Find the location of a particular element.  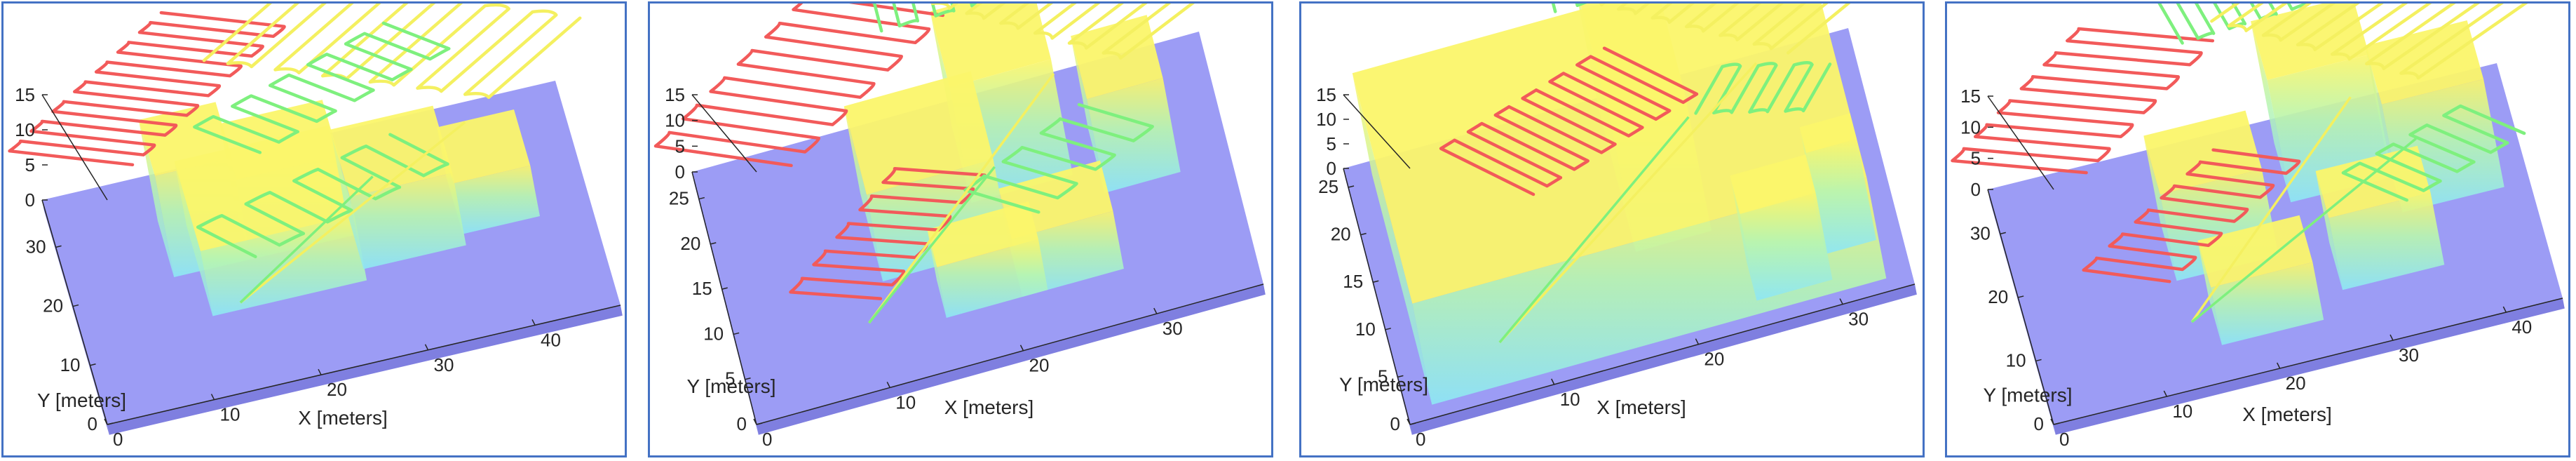

y-axis-label: Y [meters] is located at coordinates (731, 386).